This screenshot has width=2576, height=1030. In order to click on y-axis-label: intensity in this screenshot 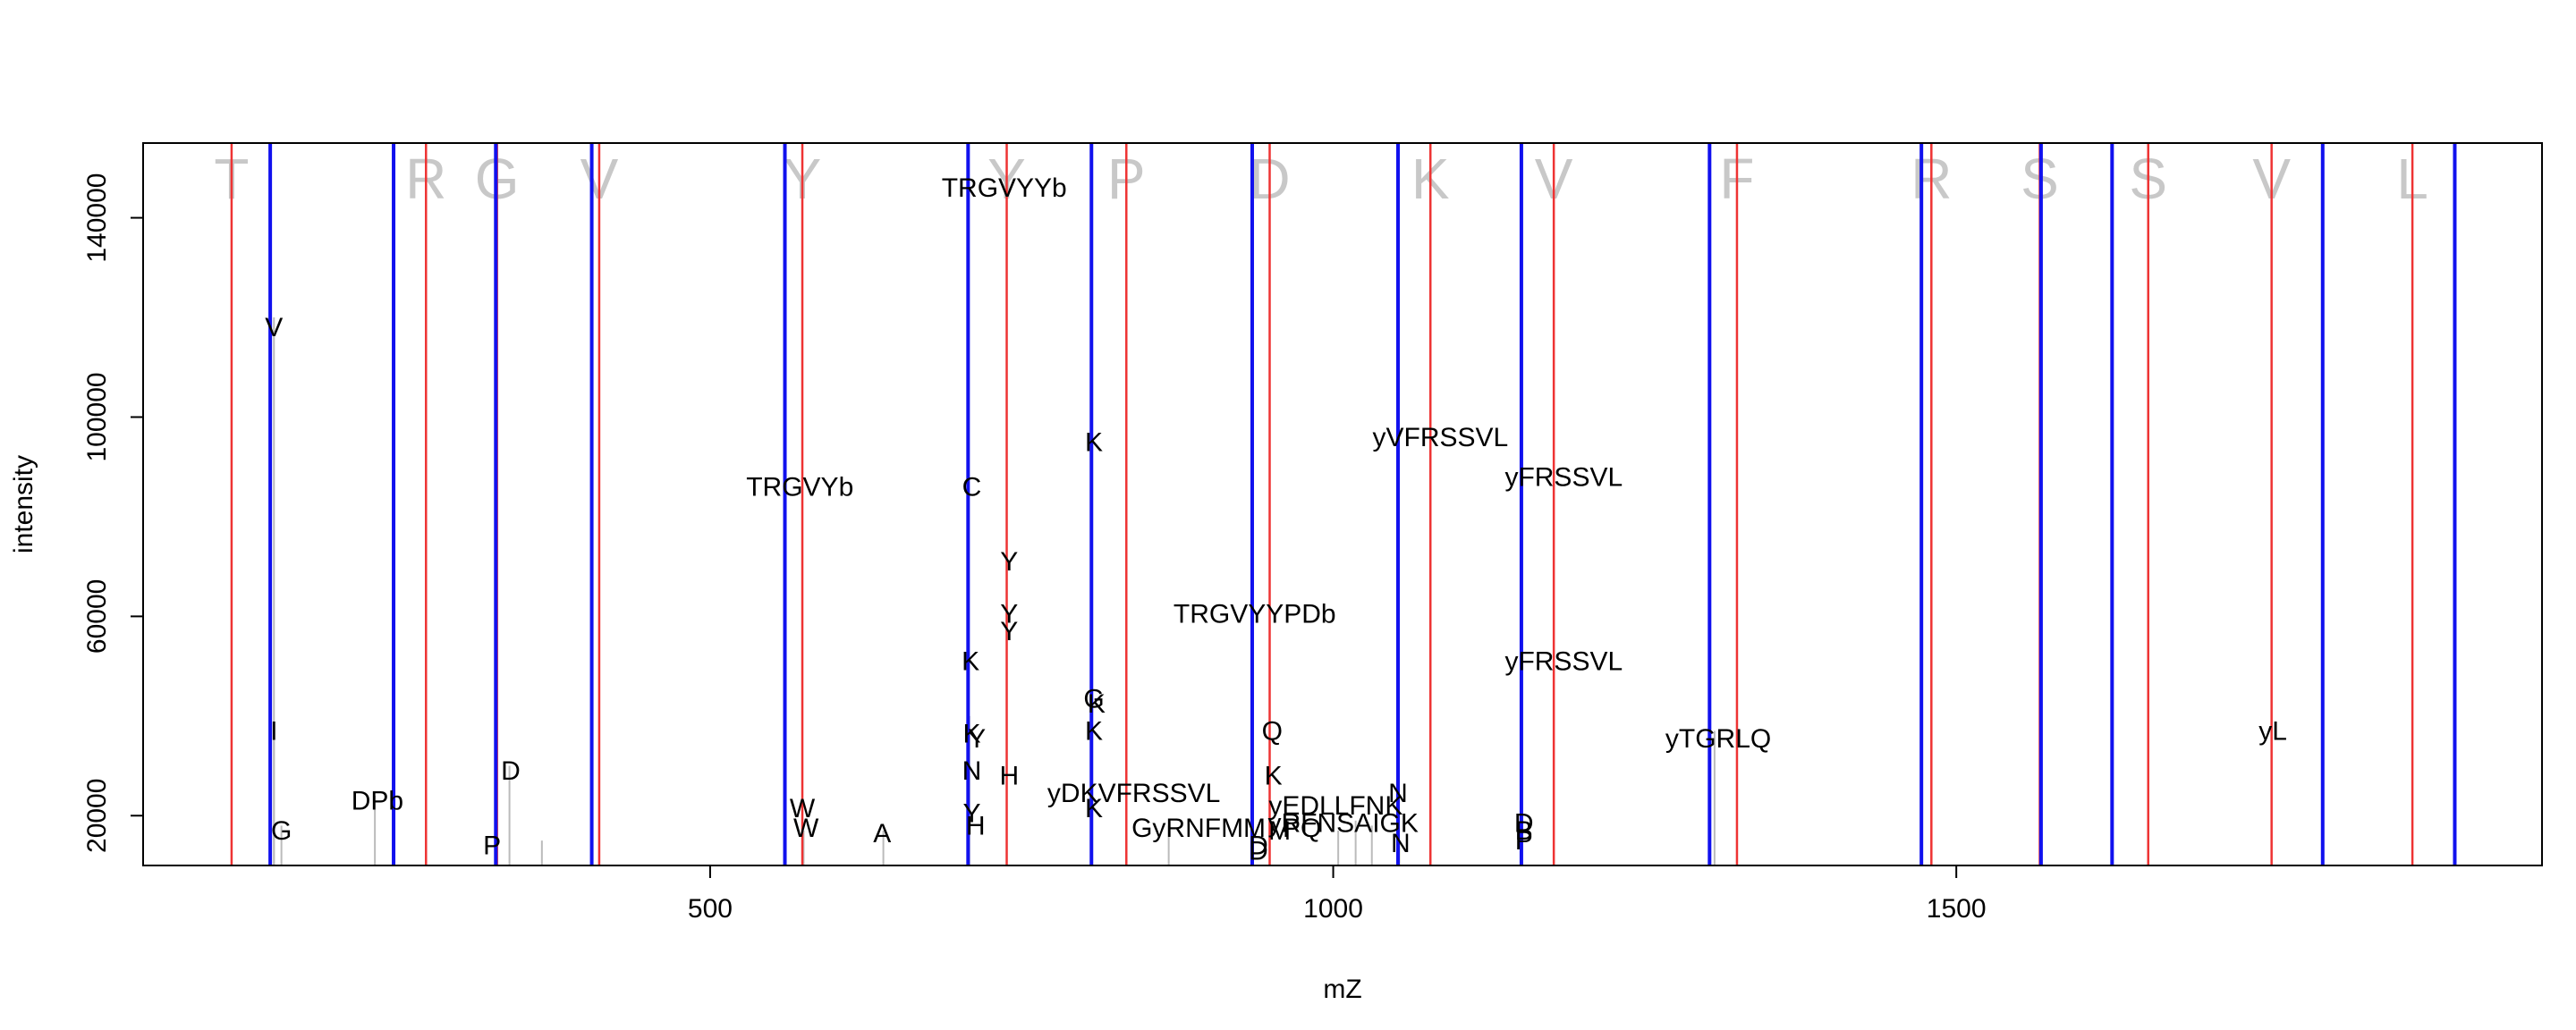, I will do `click(23, 504)`.